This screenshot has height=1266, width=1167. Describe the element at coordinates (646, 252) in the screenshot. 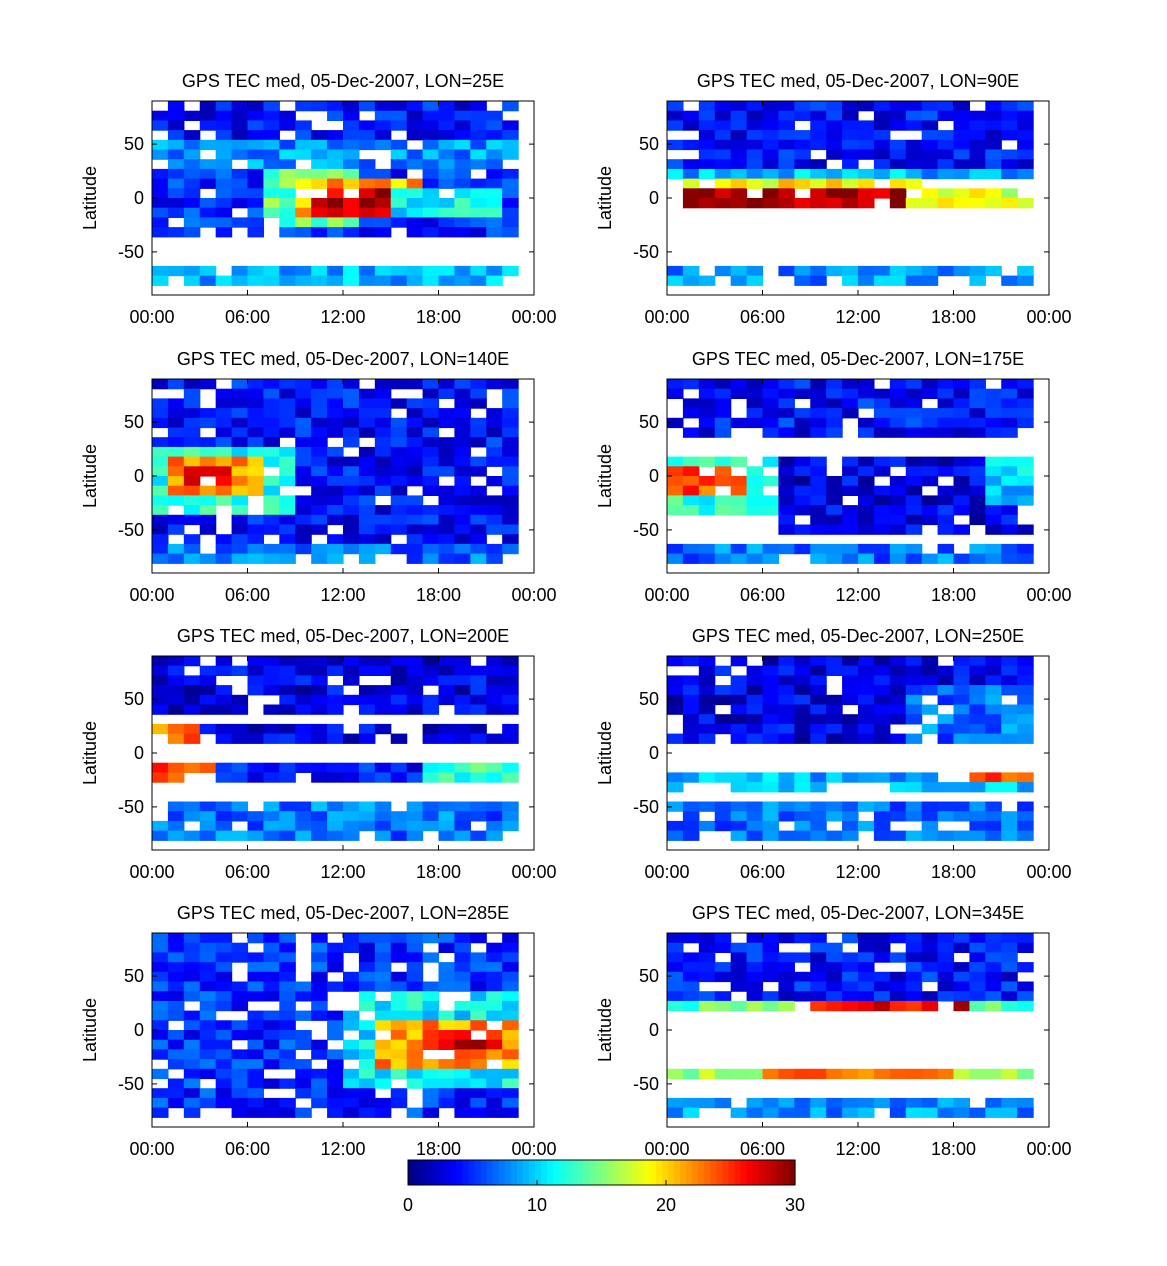

I see `y-tick-label: -50` at that location.